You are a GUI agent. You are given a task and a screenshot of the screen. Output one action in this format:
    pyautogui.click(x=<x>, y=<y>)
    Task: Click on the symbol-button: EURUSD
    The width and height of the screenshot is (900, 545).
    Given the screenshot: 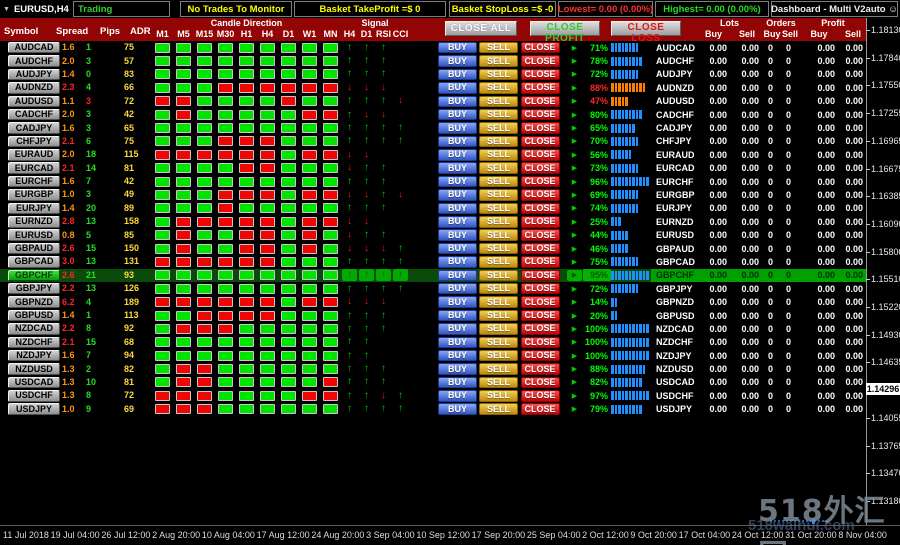 What is the action you would take?
    pyautogui.click(x=34, y=235)
    